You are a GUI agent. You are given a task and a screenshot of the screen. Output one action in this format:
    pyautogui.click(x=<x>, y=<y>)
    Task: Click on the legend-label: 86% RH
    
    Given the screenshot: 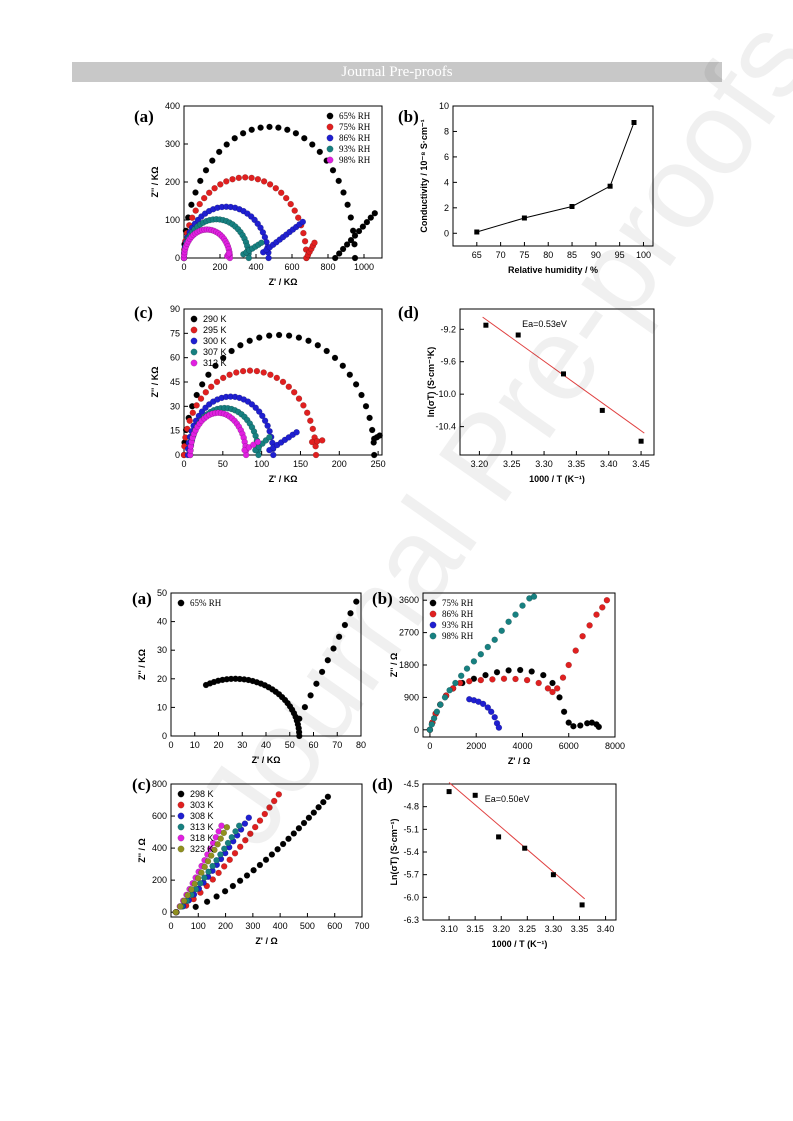 What is the action you would take?
    pyautogui.click(x=458, y=614)
    